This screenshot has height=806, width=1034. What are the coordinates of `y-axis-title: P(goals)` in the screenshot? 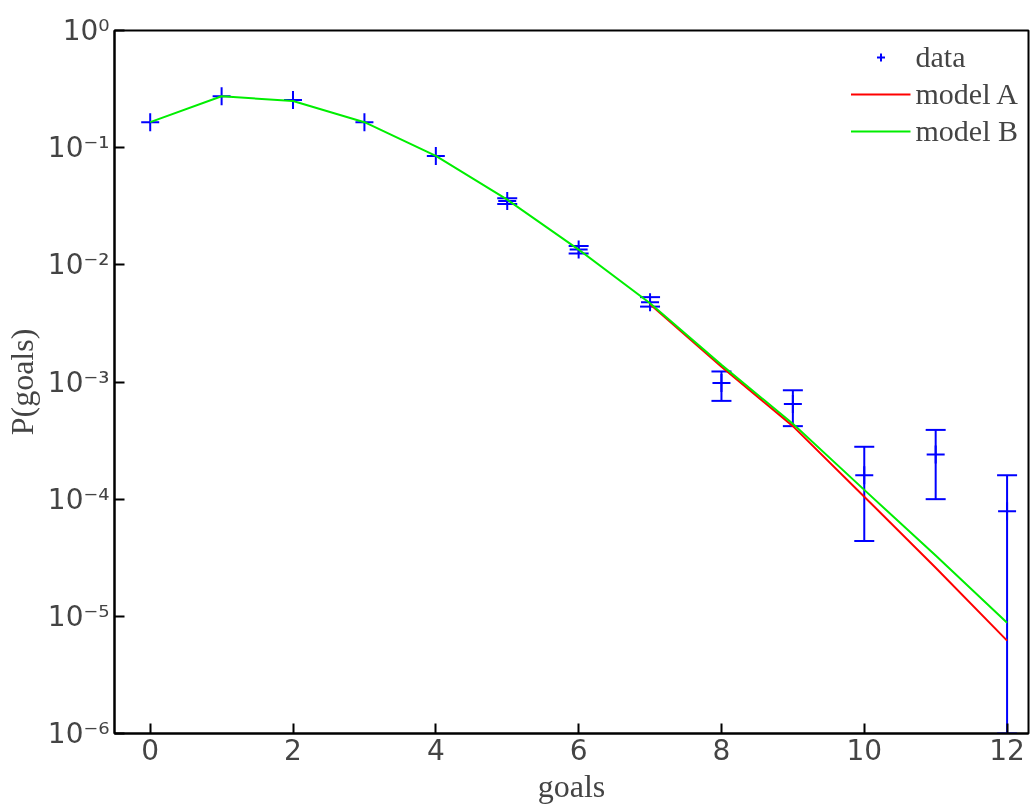 It's located at (21, 382).